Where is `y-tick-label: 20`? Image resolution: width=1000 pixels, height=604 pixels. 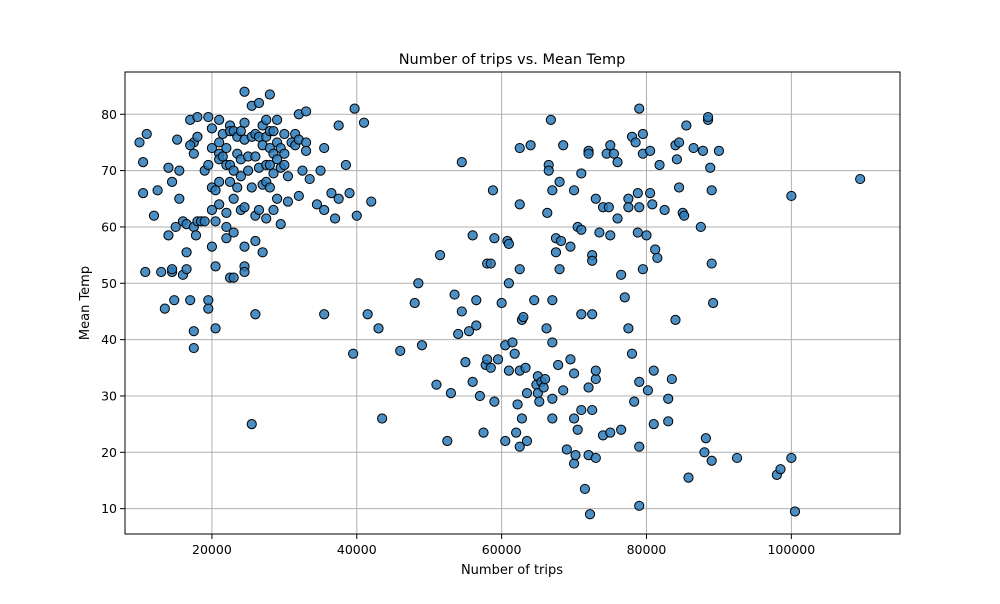 y-tick-label: 20 is located at coordinates (109, 452).